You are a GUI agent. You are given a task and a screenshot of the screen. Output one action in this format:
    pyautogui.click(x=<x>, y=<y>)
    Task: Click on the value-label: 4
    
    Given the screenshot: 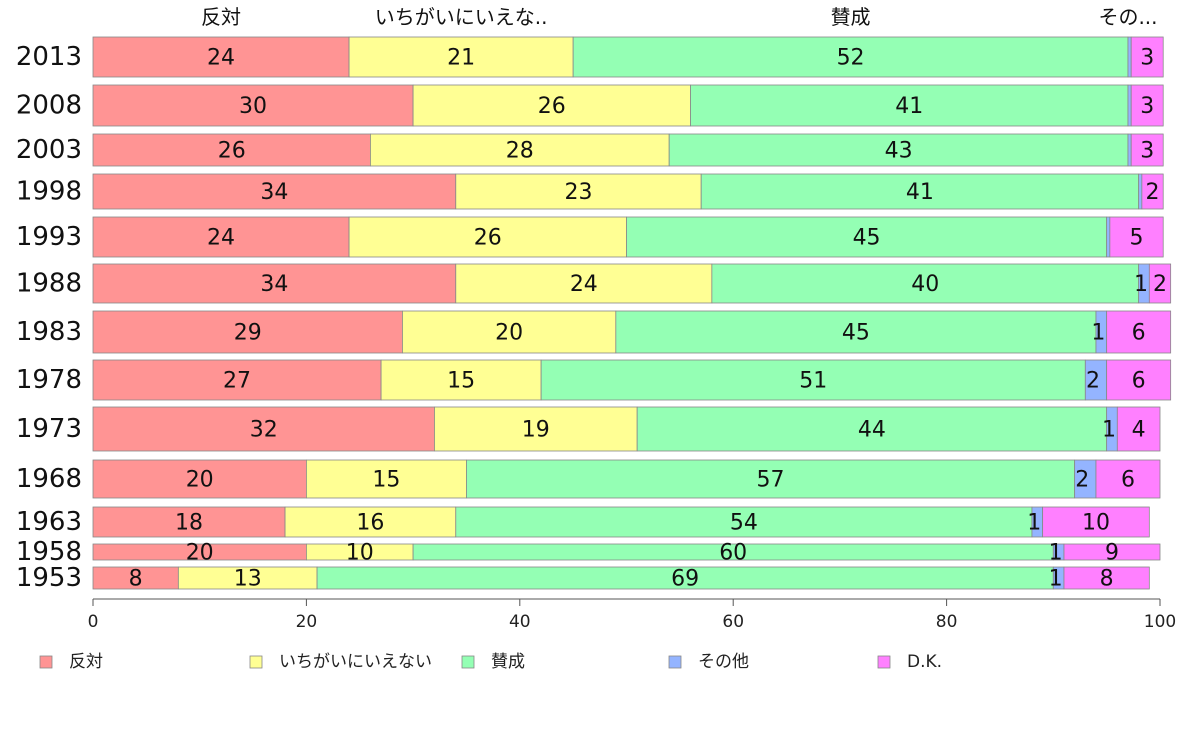 What is the action you would take?
    pyautogui.click(x=1139, y=430)
    